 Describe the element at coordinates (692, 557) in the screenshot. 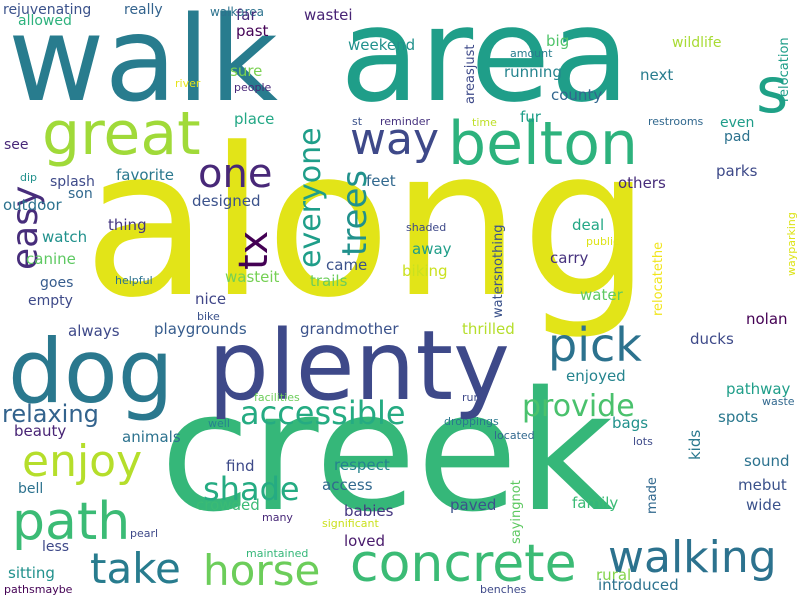

I see `word-walking: walking` at that location.